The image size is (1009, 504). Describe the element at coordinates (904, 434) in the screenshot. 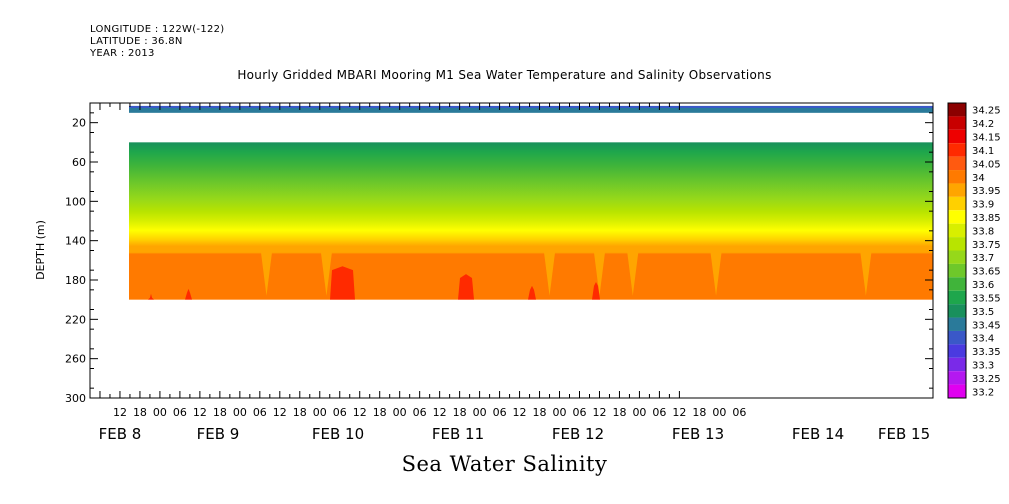

I see `x-day-label: FEB 15` at that location.